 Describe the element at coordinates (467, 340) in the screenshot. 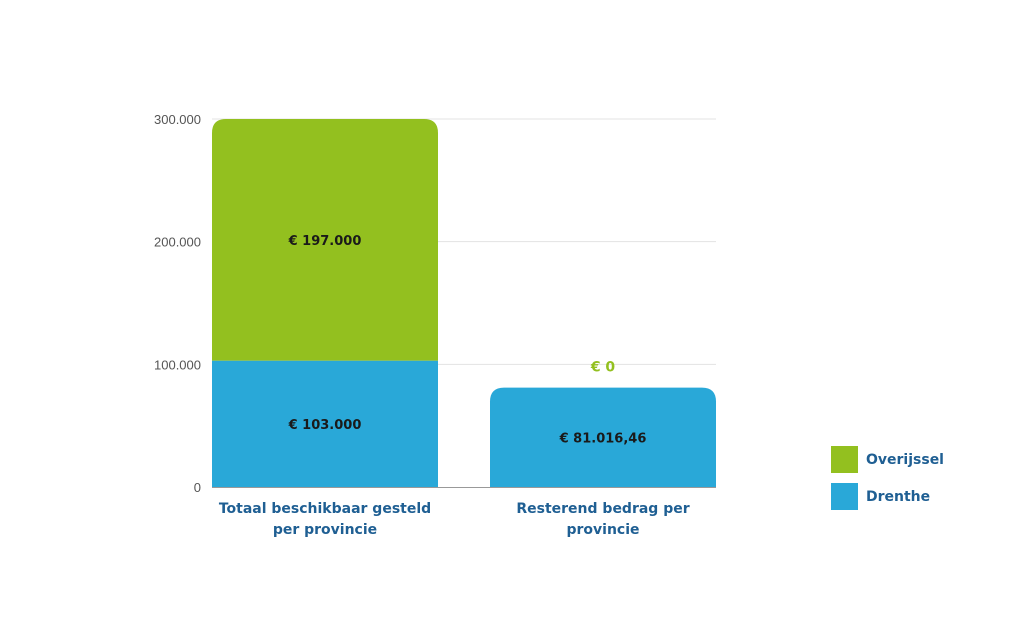

I see `data-labels: € 103.000 € 197.000 € 81.016,46 € 0` at that location.